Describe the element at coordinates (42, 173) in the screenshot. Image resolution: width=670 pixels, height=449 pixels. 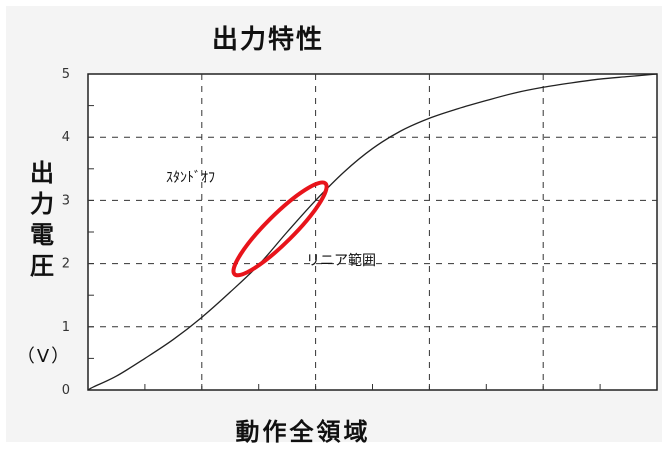
I see `y-axis-label-char: 出` at that location.